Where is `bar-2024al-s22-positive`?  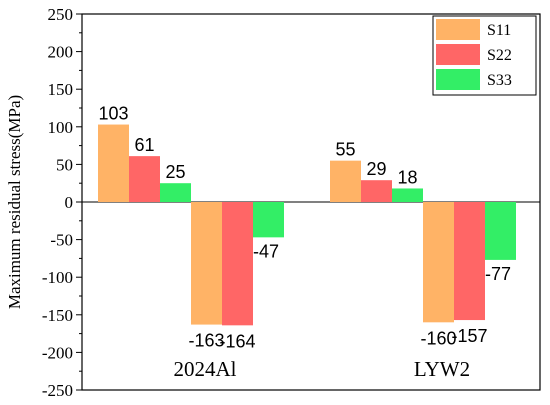 bar-2024al-s22-positive is located at coordinates (144, 179).